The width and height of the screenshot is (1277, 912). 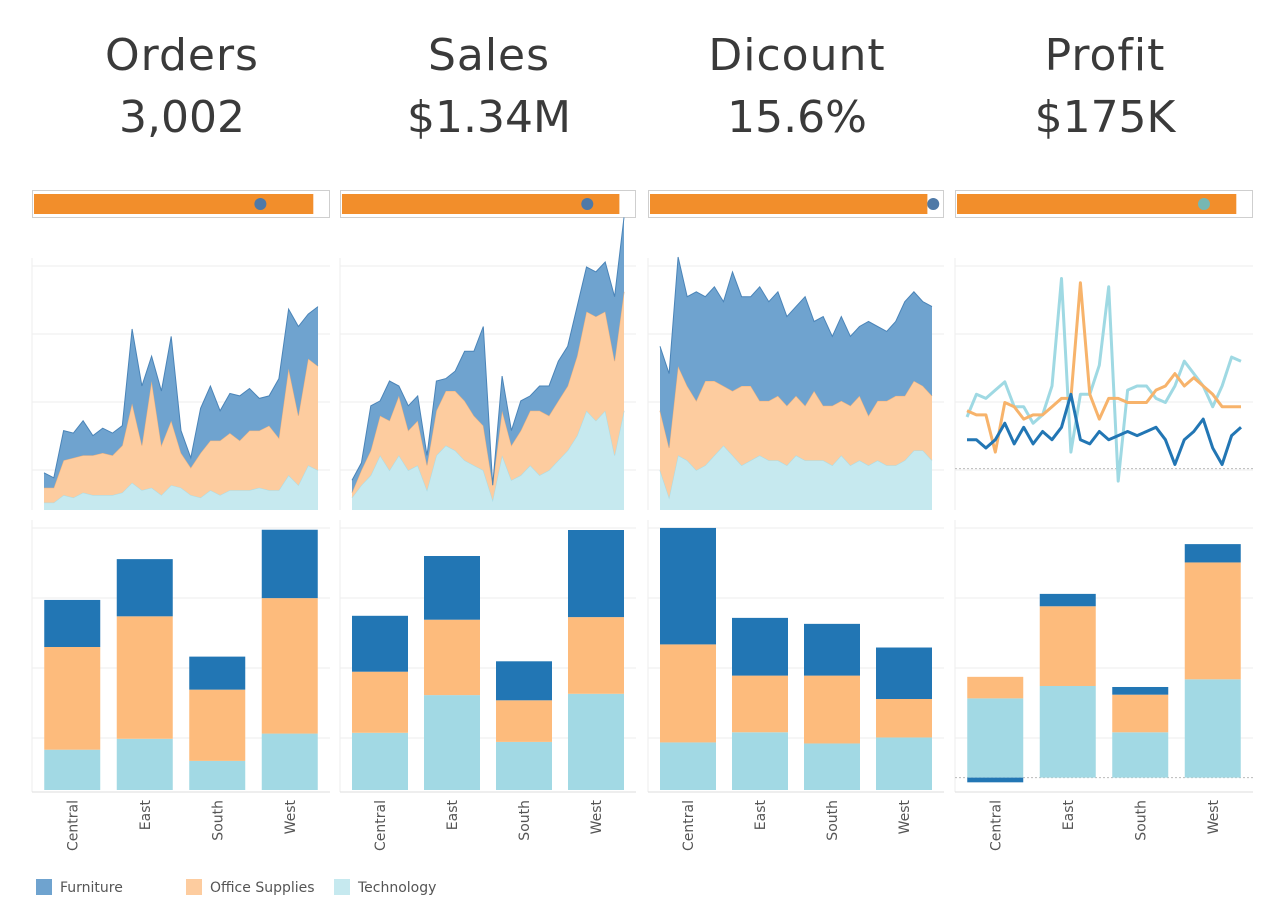 I want to click on kpi-discount-value: 15.6%, so click(x=797, y=117).